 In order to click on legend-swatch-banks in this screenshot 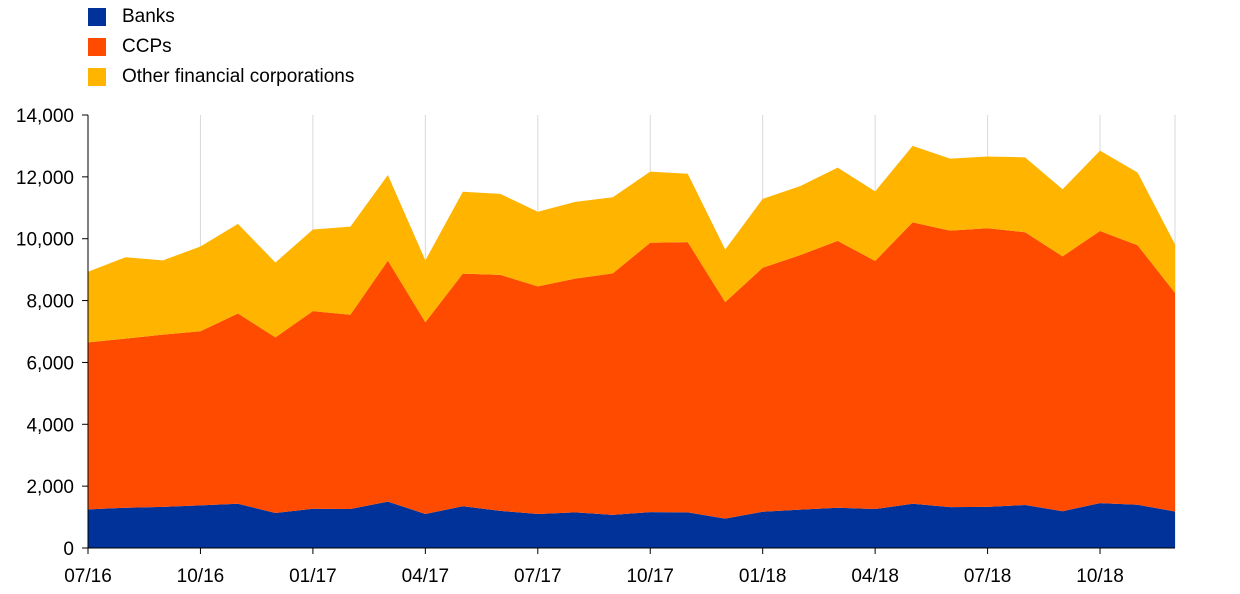, I will do `click(97, 17)`.